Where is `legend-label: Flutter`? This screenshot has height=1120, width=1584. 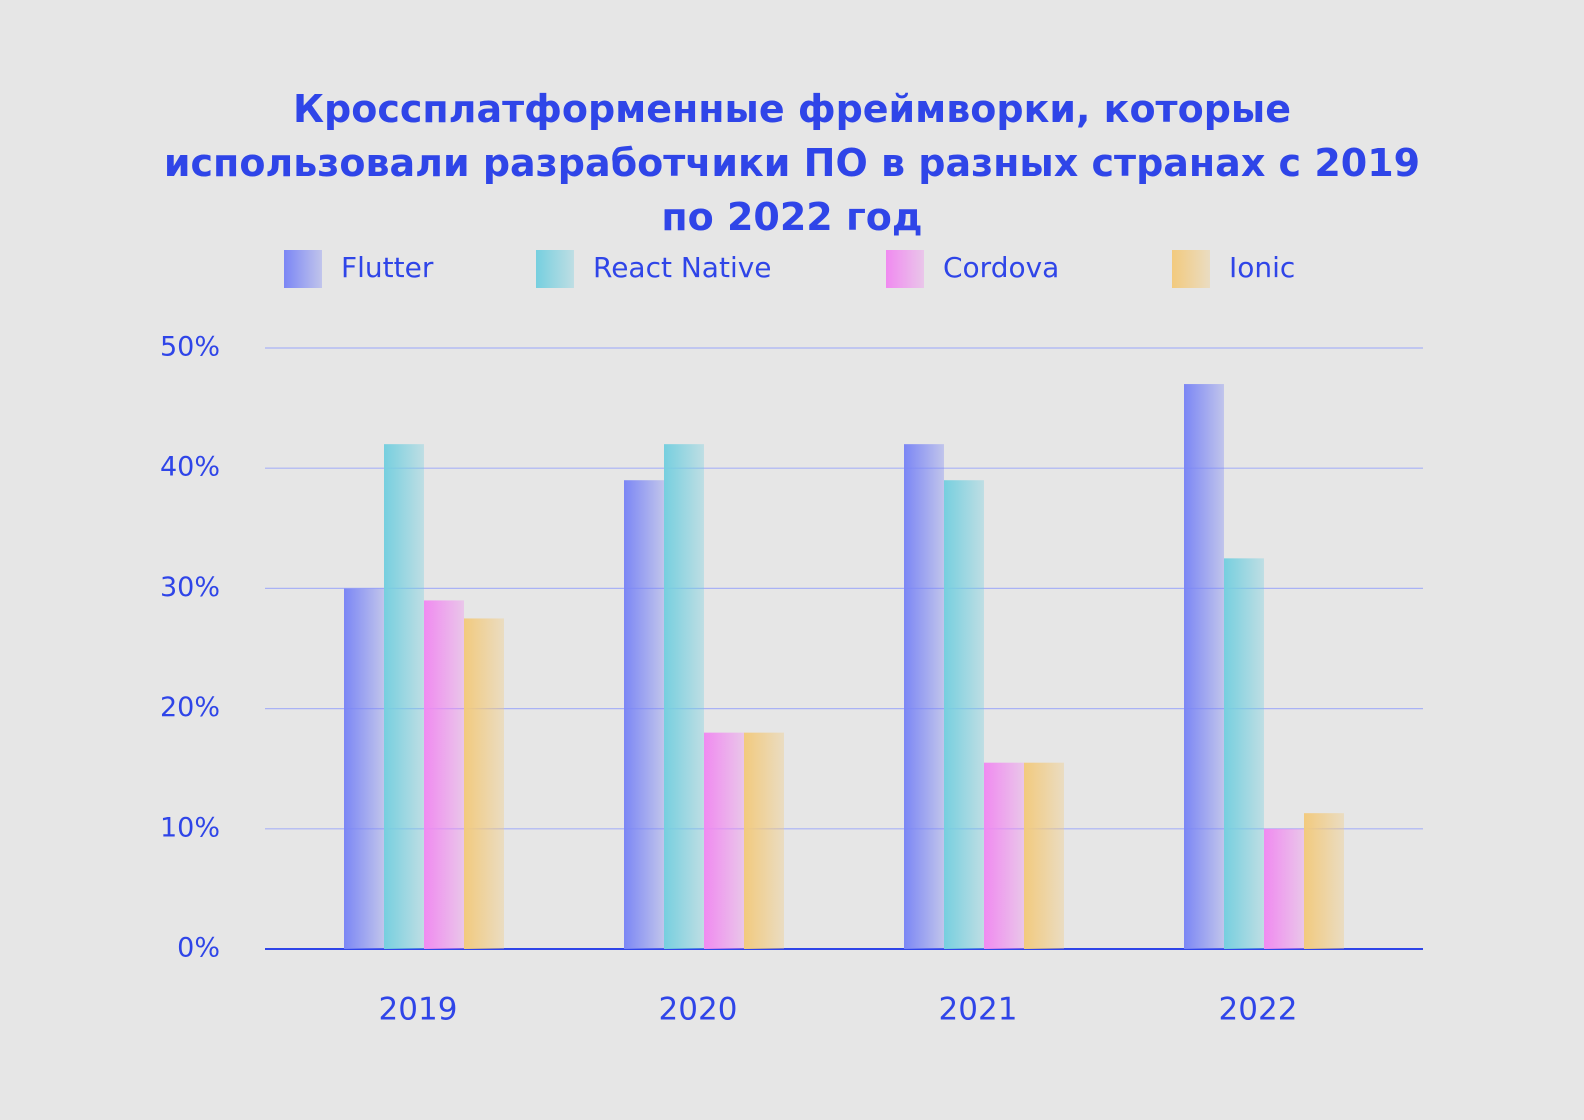
legend-label: Flutter is located at coordinates (387, 267).